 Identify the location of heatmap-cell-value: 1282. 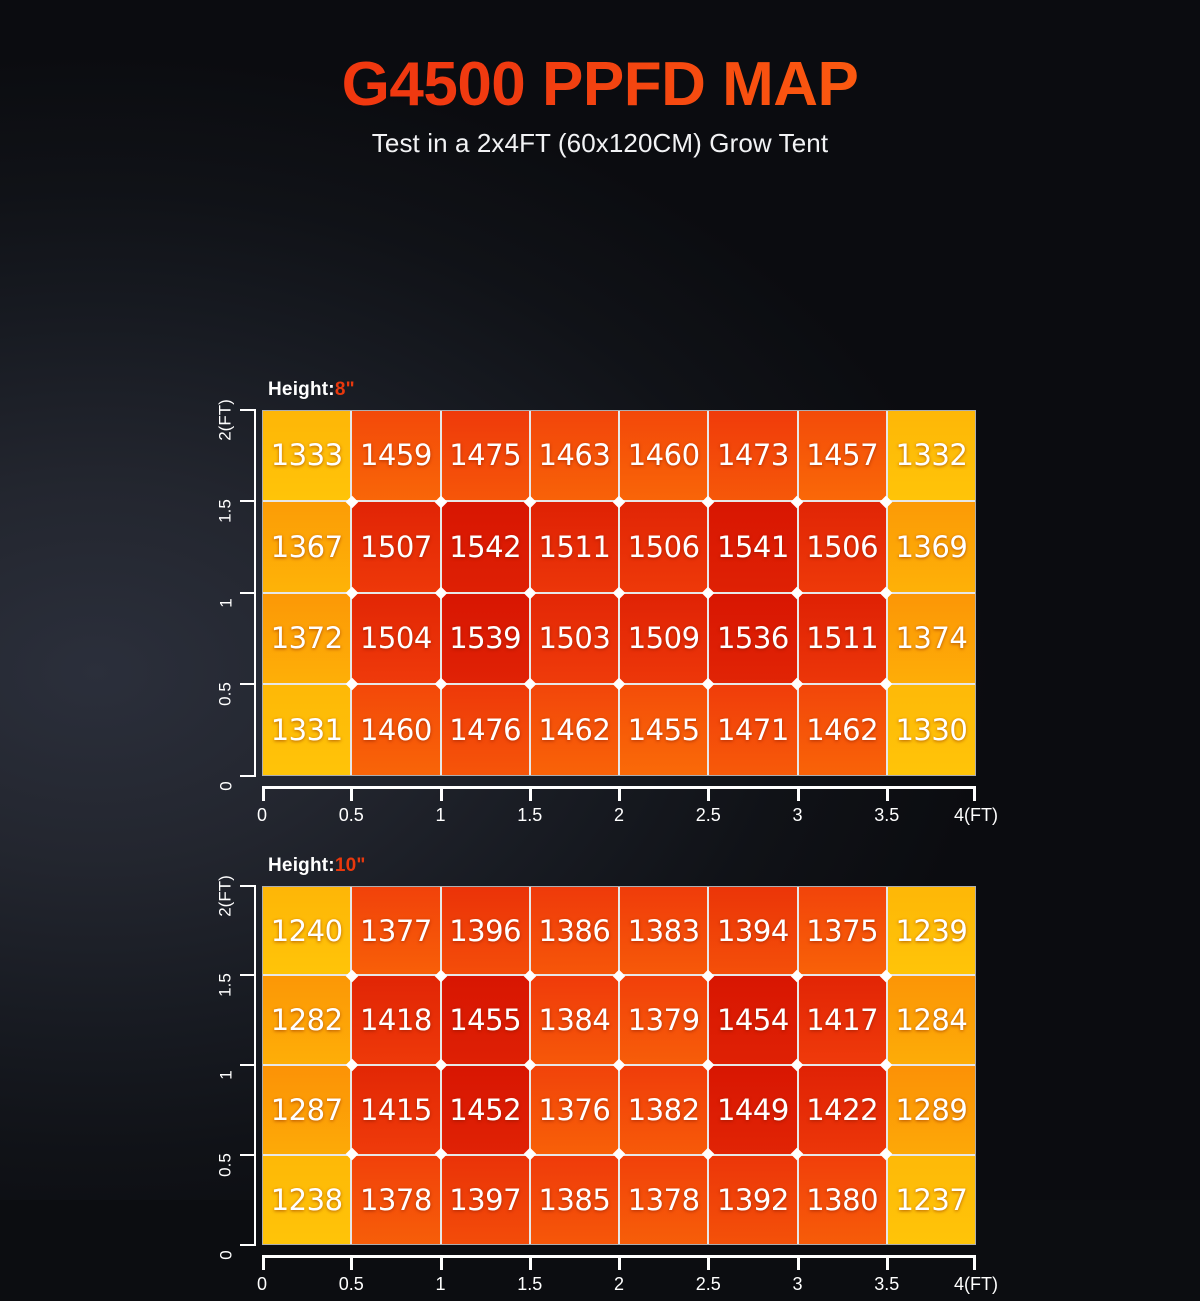
(306, 1020).